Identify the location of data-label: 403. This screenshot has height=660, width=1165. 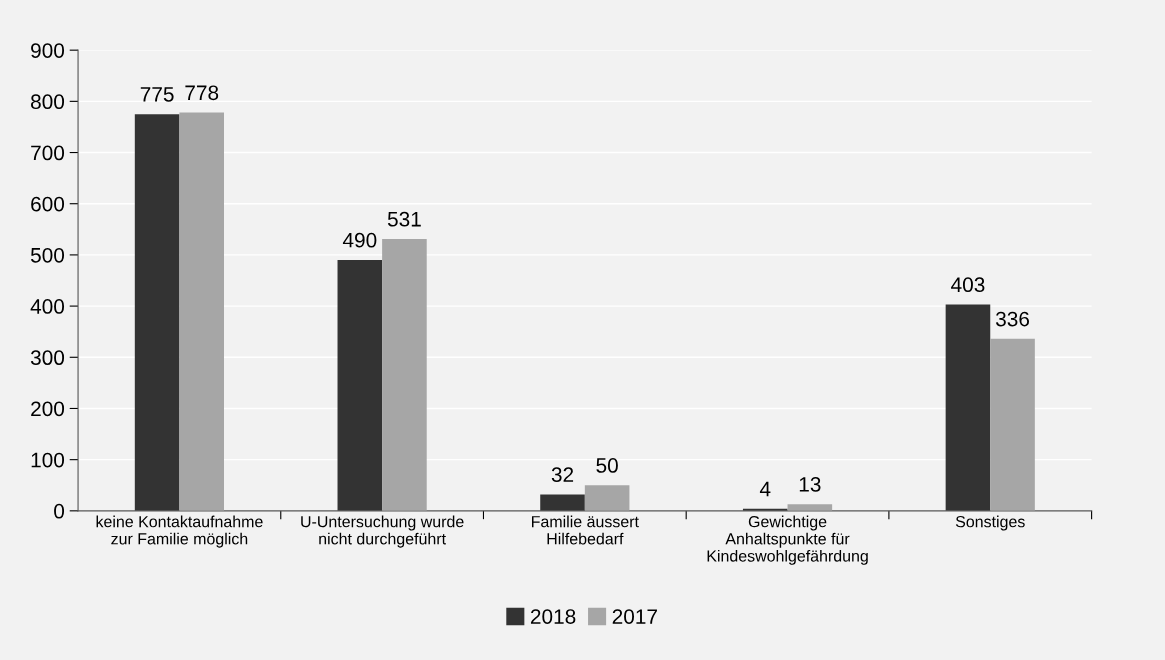
(968, 285).